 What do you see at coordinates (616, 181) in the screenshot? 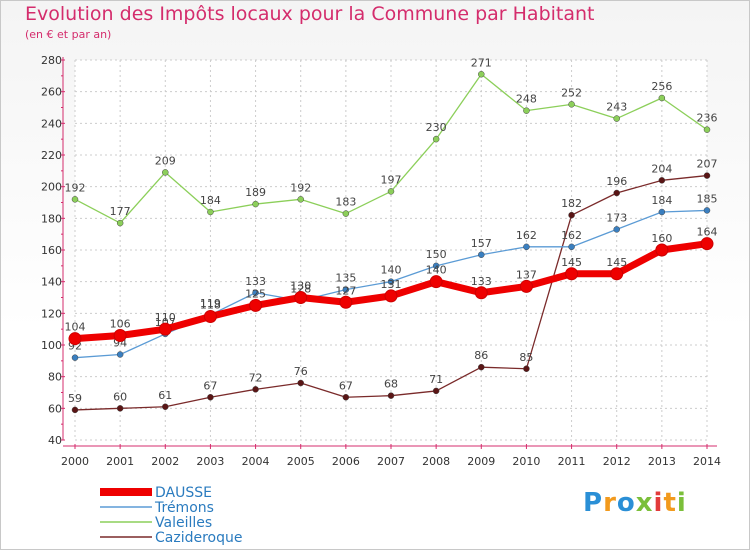
I see `data-label: 196` at bounding box center [616, 181].